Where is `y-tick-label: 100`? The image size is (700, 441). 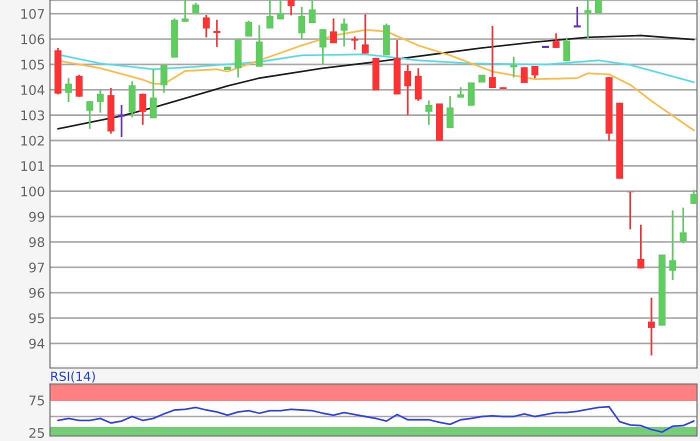
y-tick-label: 100 is located at coordinates (32, 191).